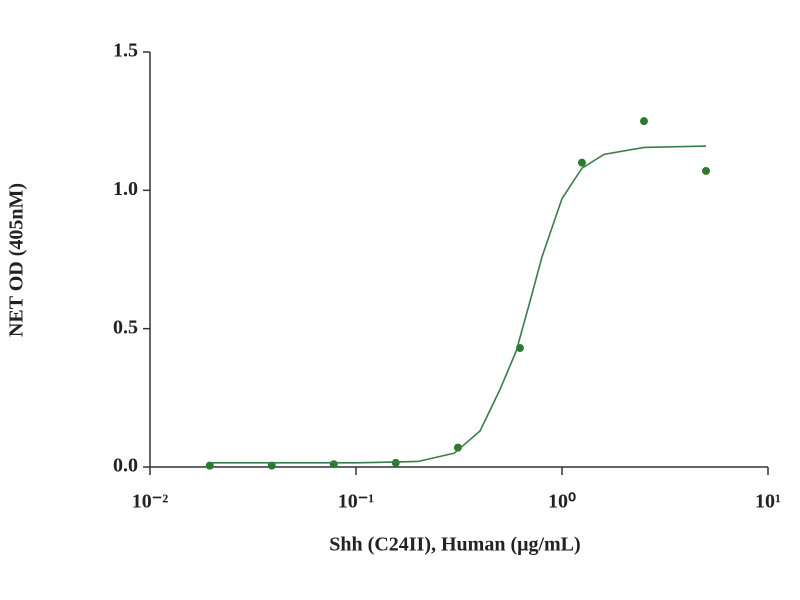  What do you see at coordinates (125, 327) in the screenshot?
I see `y-tick-label: 0.5` at bounding box center [125, 327].